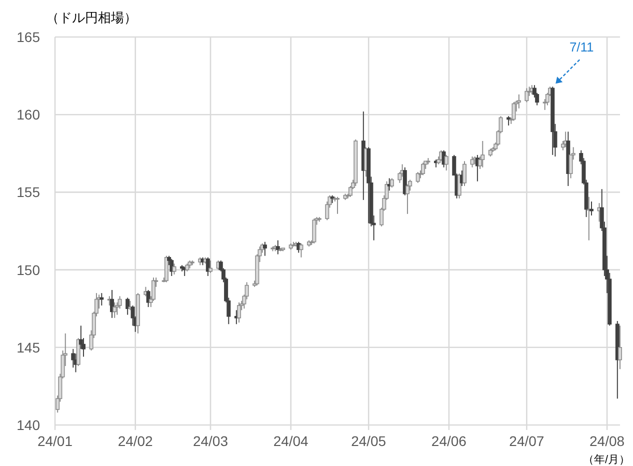 The height and width of the screenshot is (466, 633). What do you see at coordinates (28, 347) in the screenshot?
I see `y-tick-label: 145` at bounding box center [28, 347].